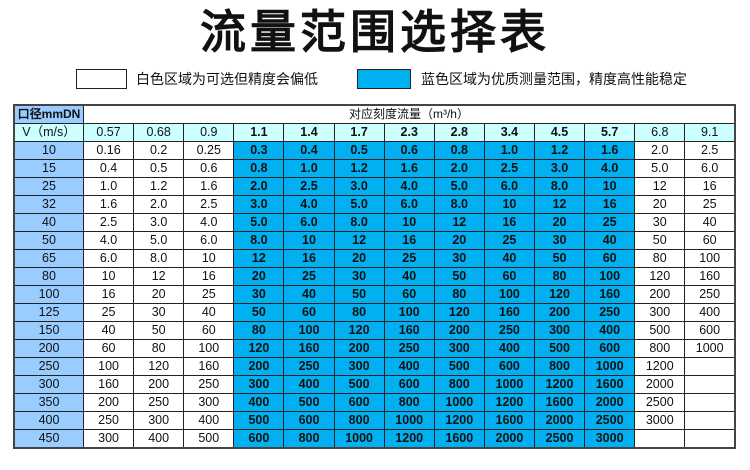  What do you see at coordinates (159, 150) in the screenshot?
I see `flow-cell: 0.2` at bounding box center [159, 150].